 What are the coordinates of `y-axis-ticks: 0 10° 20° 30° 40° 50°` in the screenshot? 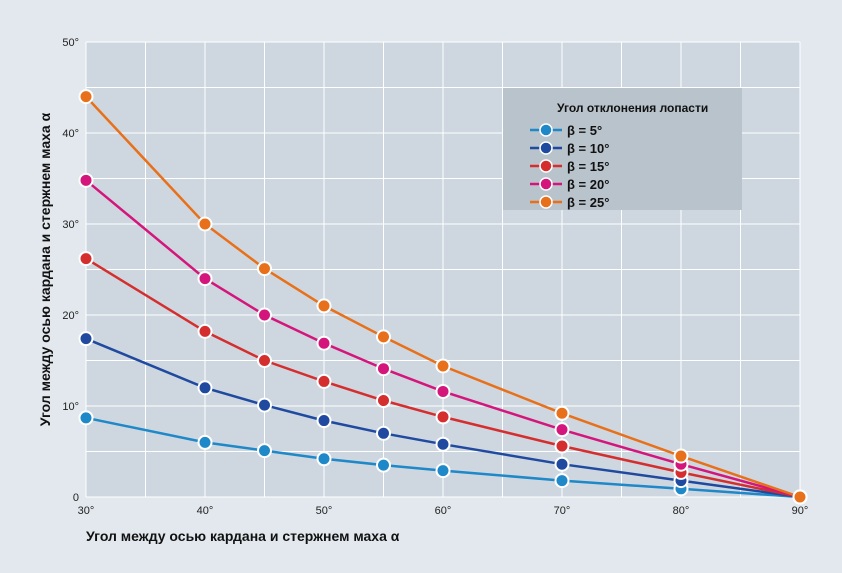 It's located at (70, 270).